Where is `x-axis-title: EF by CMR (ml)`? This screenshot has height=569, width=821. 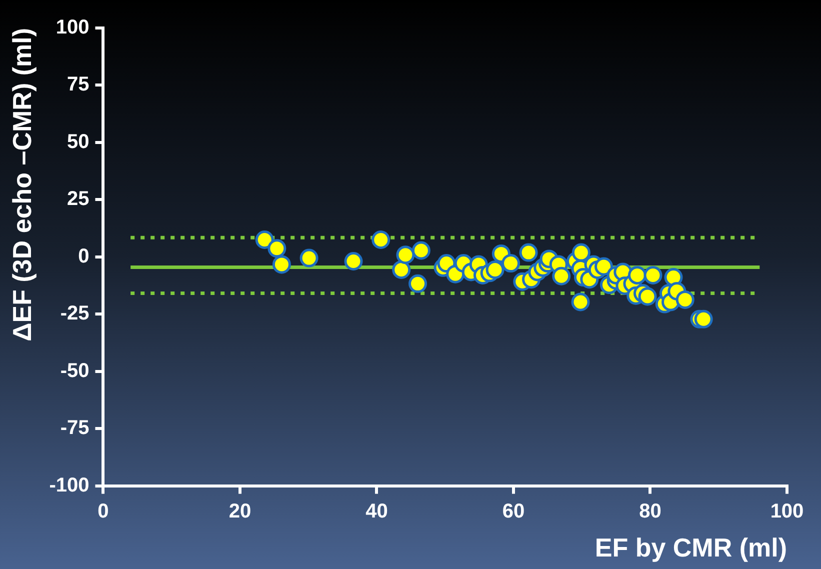
x-axis-title: EF by CMR (ml) is located at coordinates (690, 547).